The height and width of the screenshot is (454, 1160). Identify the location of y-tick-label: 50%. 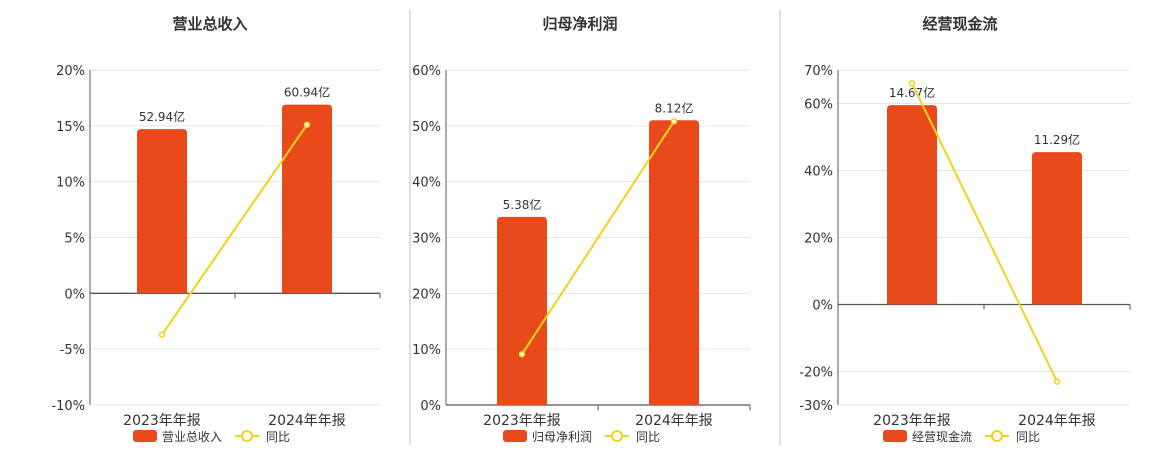
(426, 127).